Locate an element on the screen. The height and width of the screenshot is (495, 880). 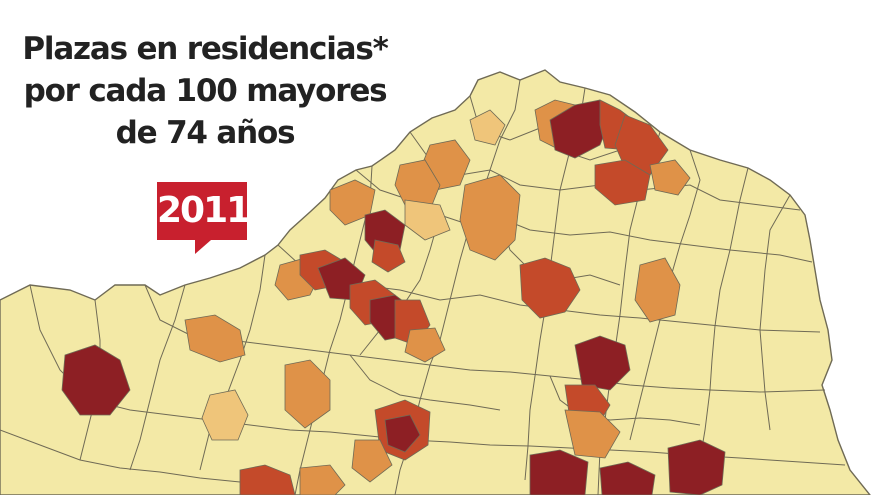
title-line-1: Plazas en residencias* is located at coordinates (205, 49).